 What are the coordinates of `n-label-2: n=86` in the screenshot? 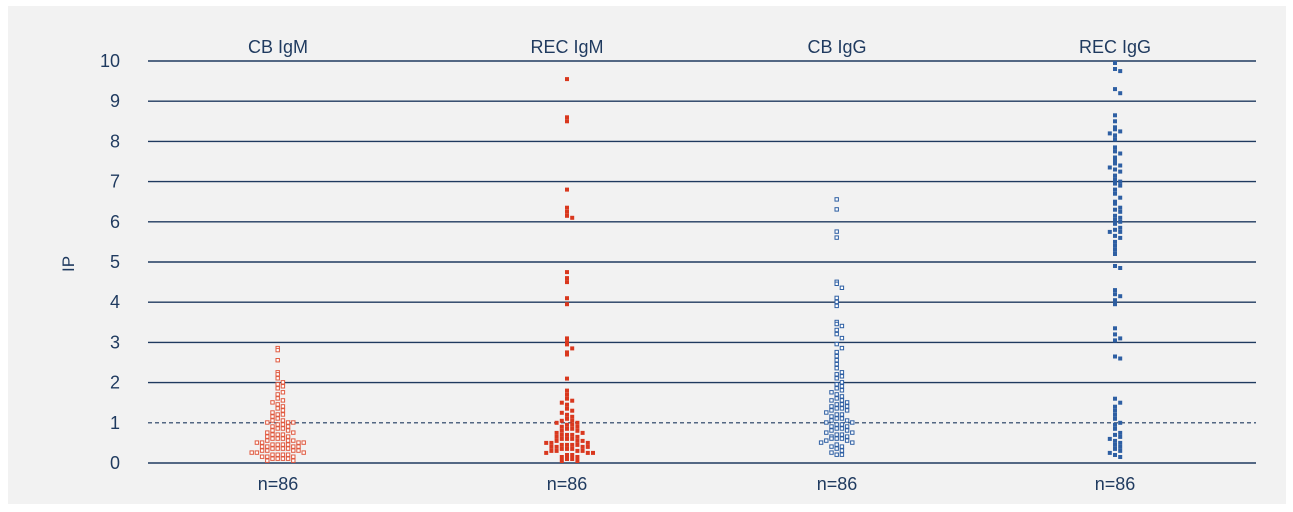 It's located at (837, 484).